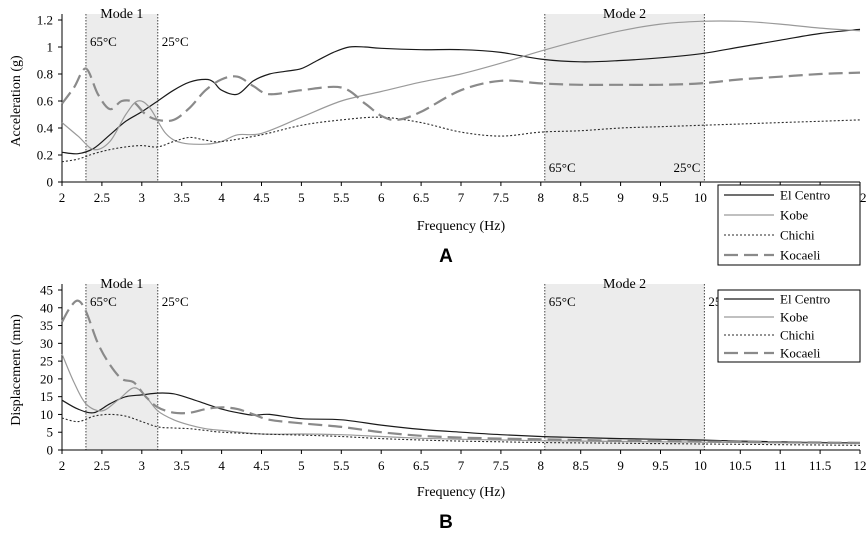 Image resolution: width=867 pixels, height=535 pixels. I want to click on y-axis-label: Acceleration (g), so click(16, 101).